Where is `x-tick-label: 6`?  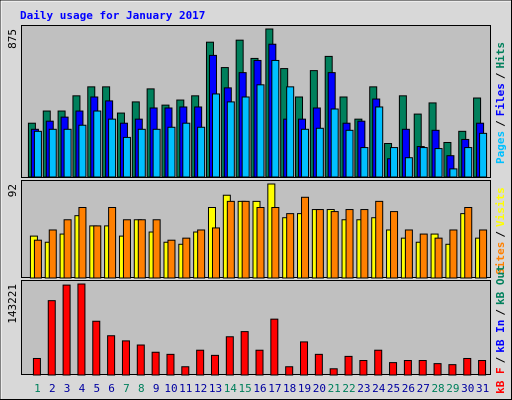 x-tick-label: 6 is located at coordinates (111, 388).